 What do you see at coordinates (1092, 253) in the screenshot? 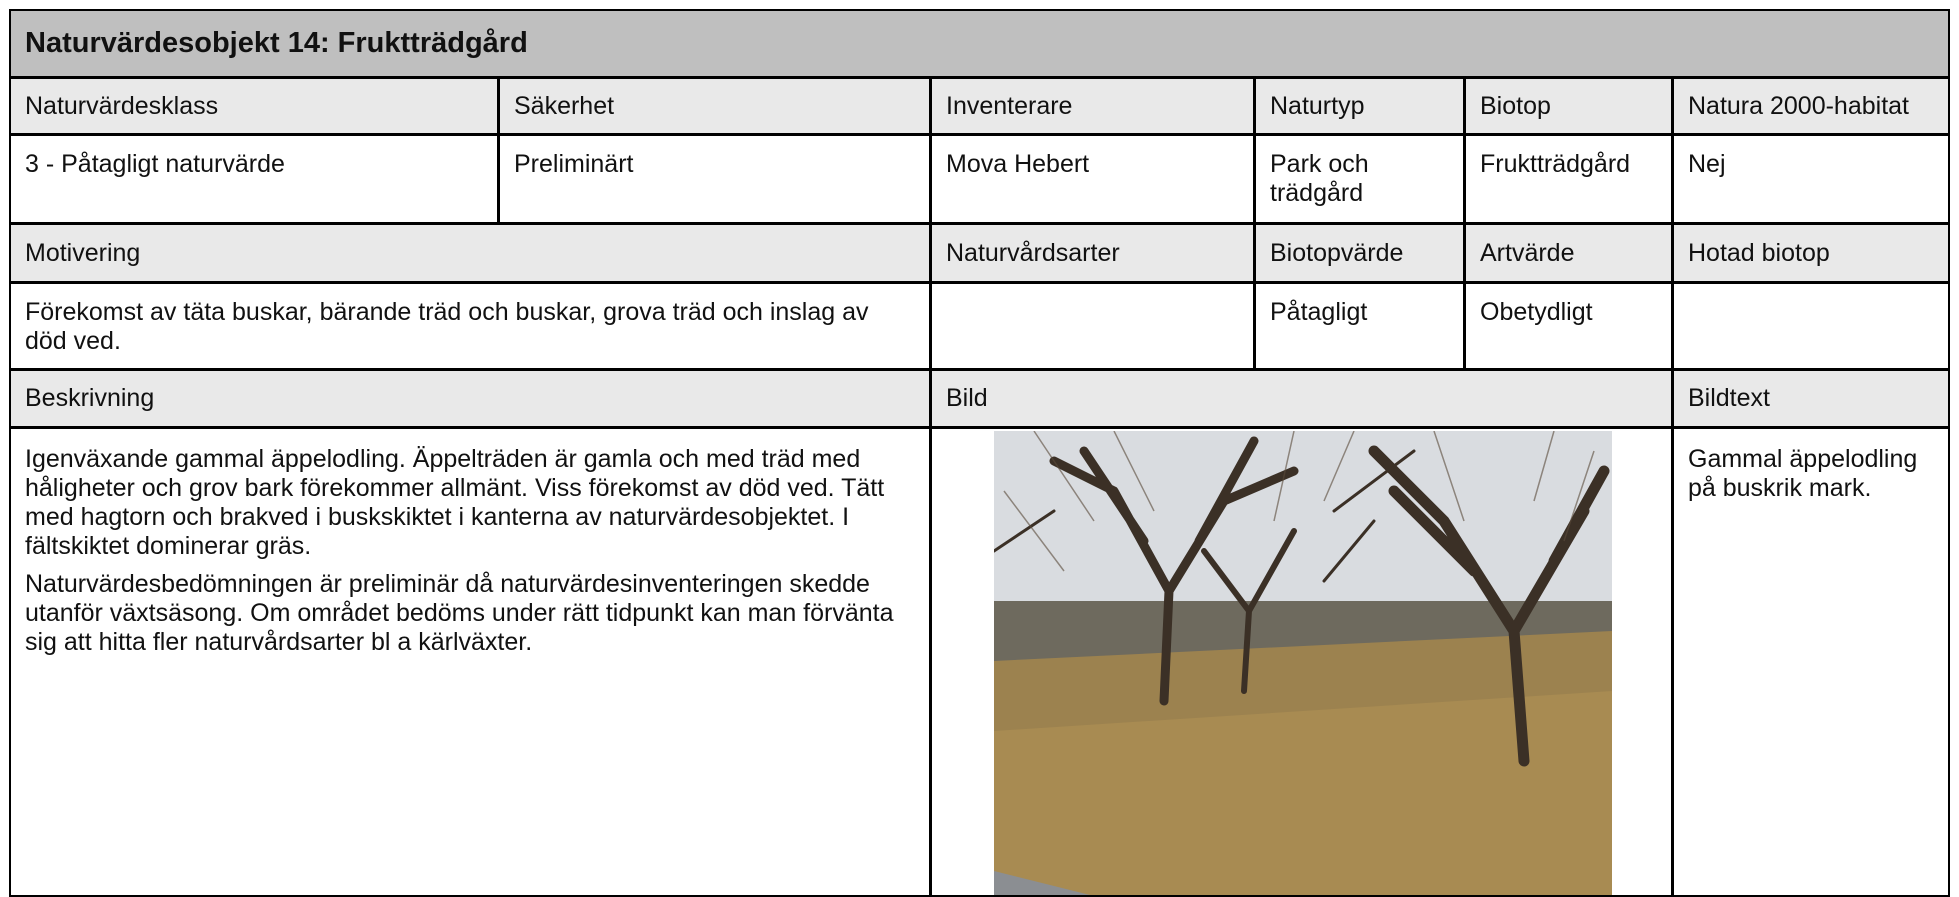
I see `header-cell: Naturvårdsarter` at bounding box center [1092, 253].